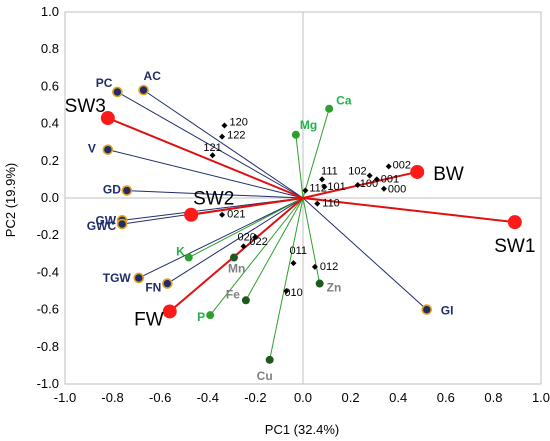 Image resolution: width=550 pixels, height=441 pixels. I want to click on element-label: Mg, so click(308, 125).